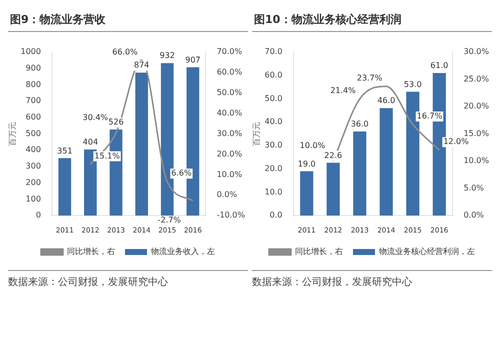 Image resolution: width=500 pixels, height=362 pixels. What do you see at coordinates (276, 215) in the screenshot?
I see `y-tick-label: 0.0` at bounding box center [276, 215].